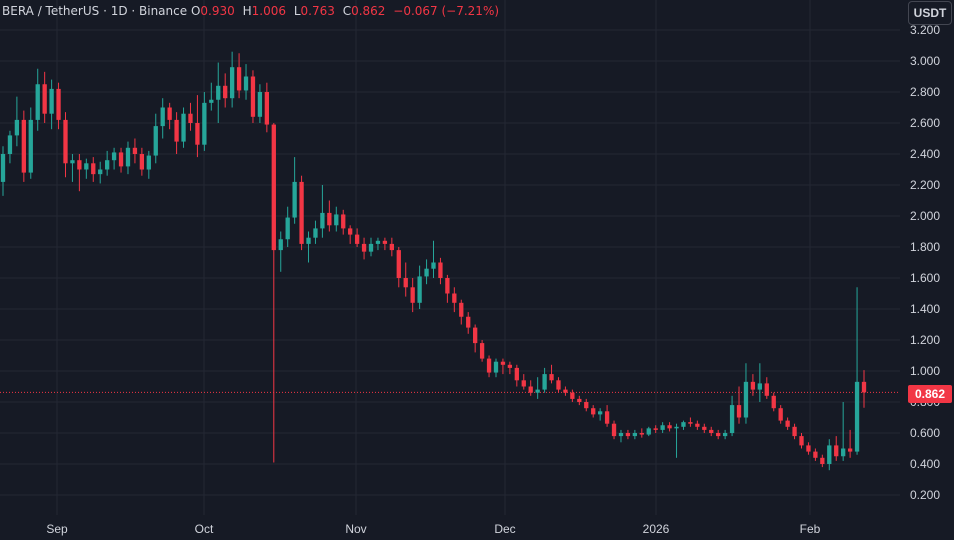 Image resolution: width=954 pixels, height=540 pixels. What do you see at coordinates (95, 11) in the screenshot?
I see `symbol-label: BERA / TetherUS · 1D · Binance` at bounding box center [95, 11].